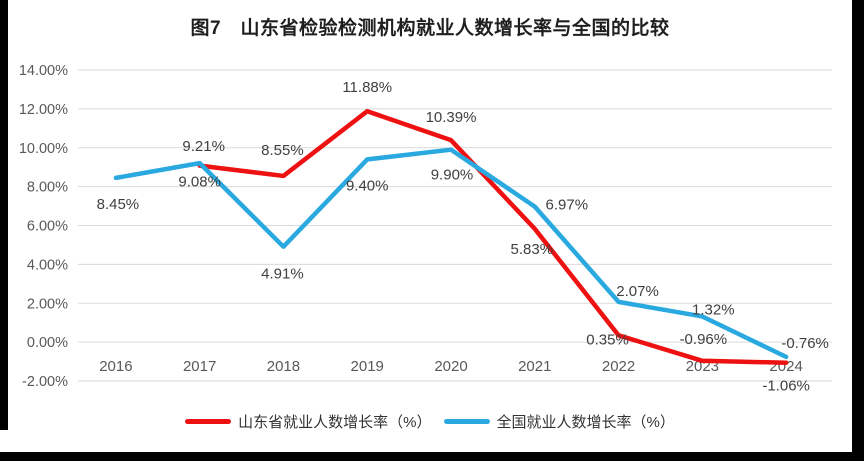  Describe the element at coordinates (451, 117) in the screenshot. I see `data-label: 10.39%` at that location.